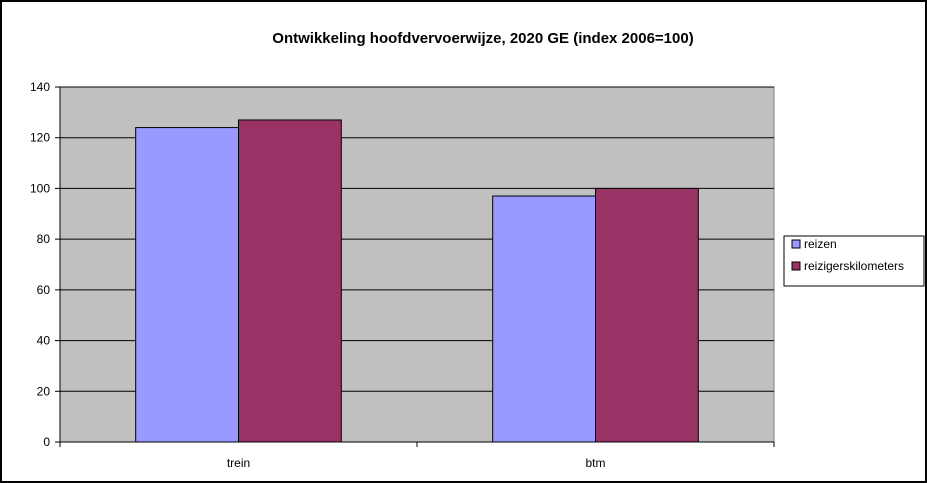 The width and height of the screenshot is (927, 483). Describe the element at coordinates (46, 442) in the screenshot. I see `y-tick-label: 0` at that location.